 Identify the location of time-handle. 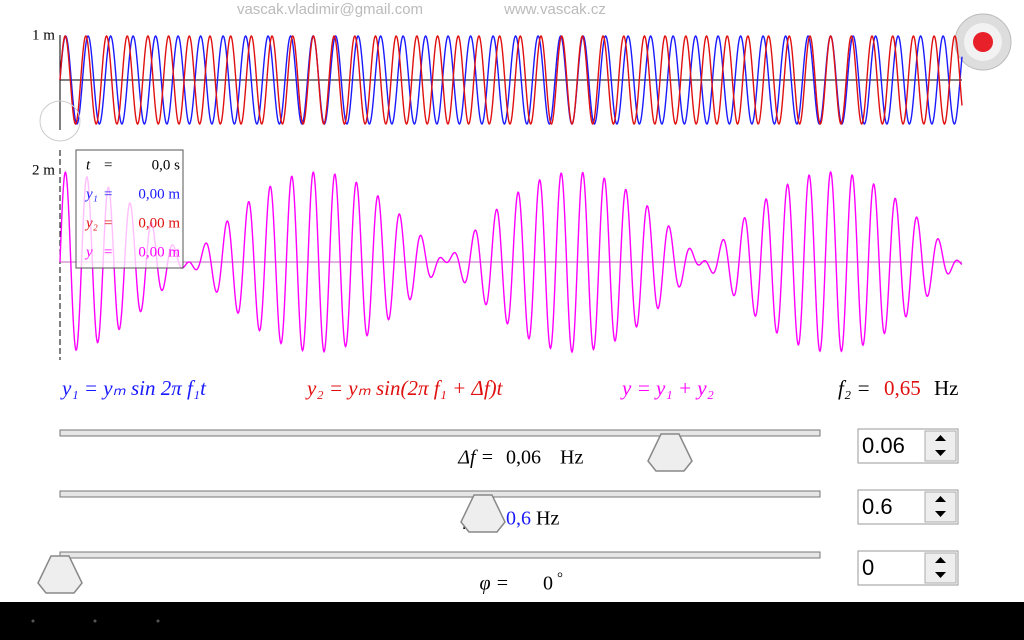
(60, 121).